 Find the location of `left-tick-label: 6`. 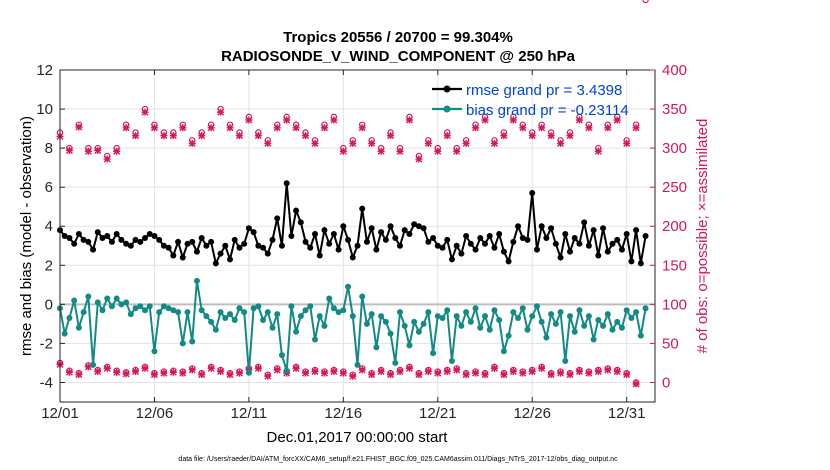

left-tick-label: 6 is located at coordinates (49, 187).